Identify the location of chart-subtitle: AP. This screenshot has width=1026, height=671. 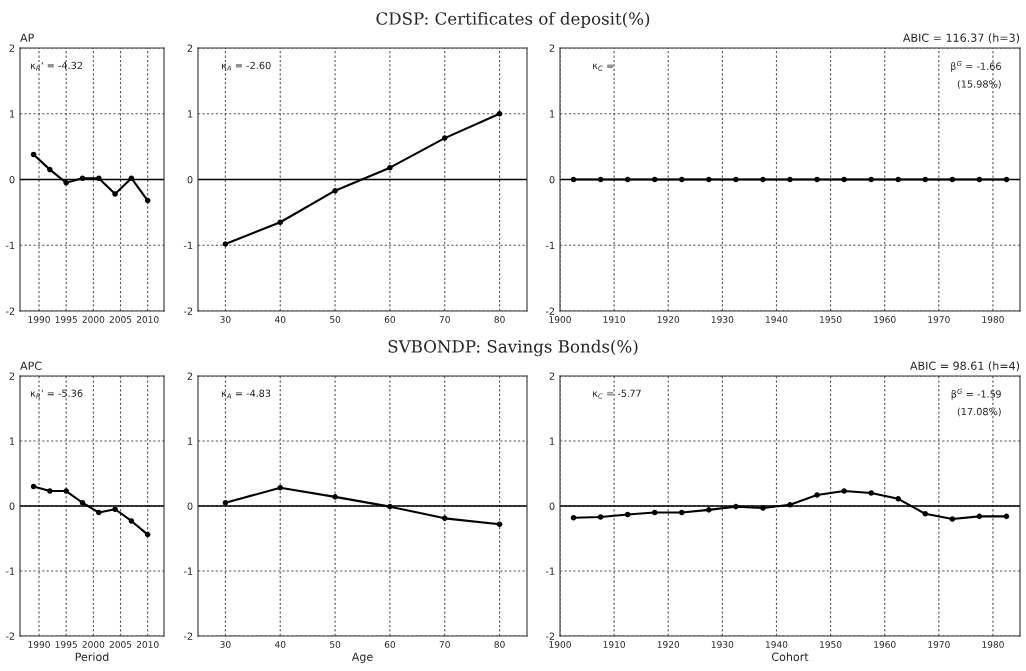
(27, 37).